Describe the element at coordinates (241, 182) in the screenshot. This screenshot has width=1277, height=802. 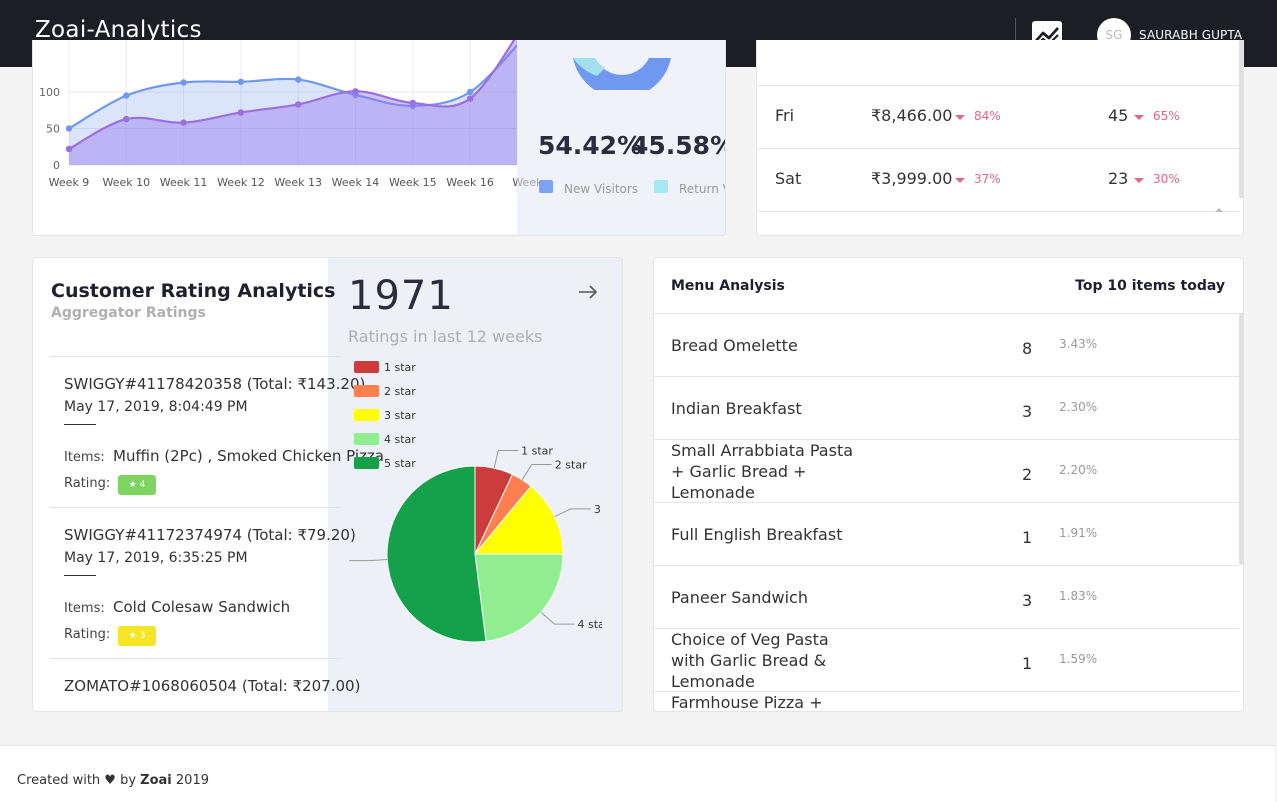
I see `x-tick-label: Week 12` at that location.